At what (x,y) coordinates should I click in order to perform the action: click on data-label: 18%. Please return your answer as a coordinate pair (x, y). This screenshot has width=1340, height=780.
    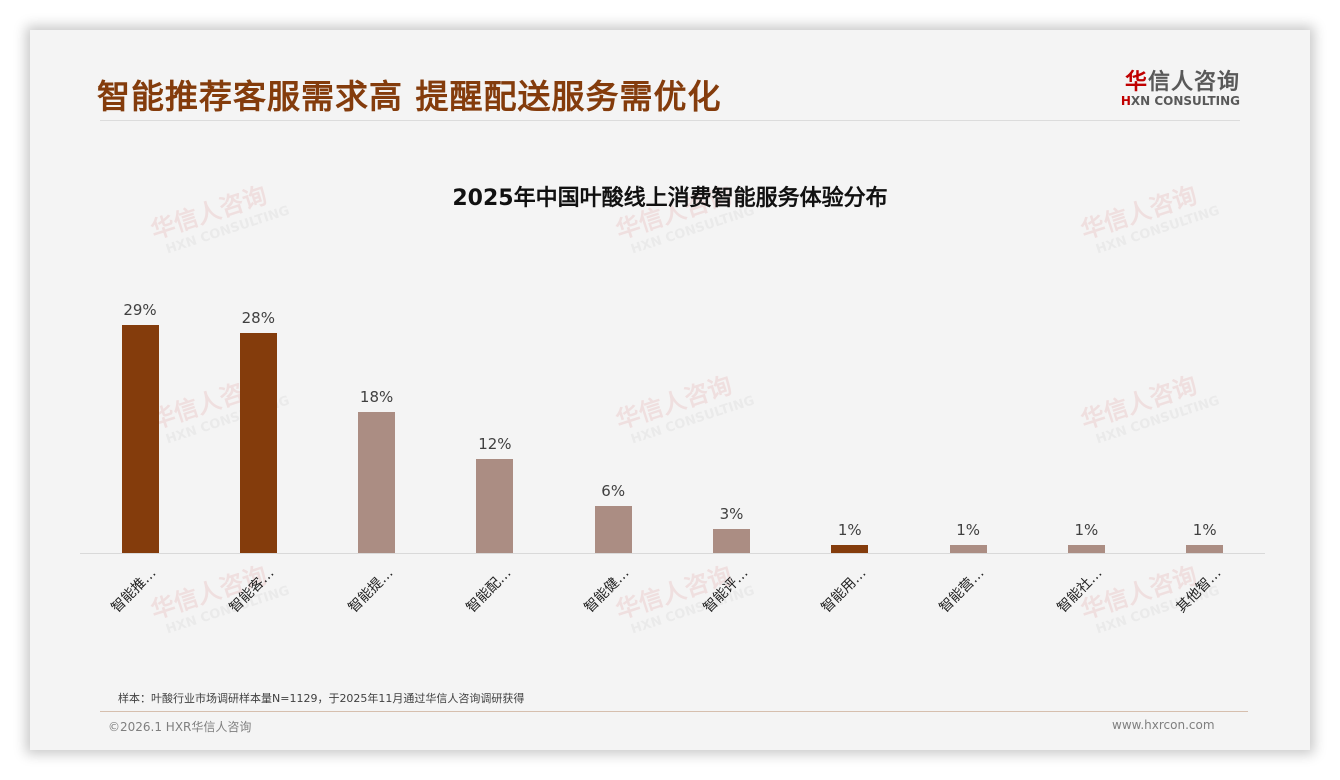
    Looking at the image, I should click on (376, 396).